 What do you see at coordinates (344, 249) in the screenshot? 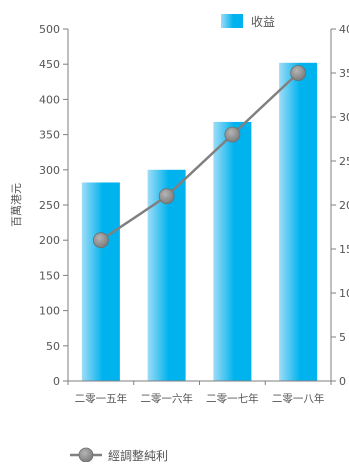
I see `right-tick-label: 15` at bounding box center [344, 249].